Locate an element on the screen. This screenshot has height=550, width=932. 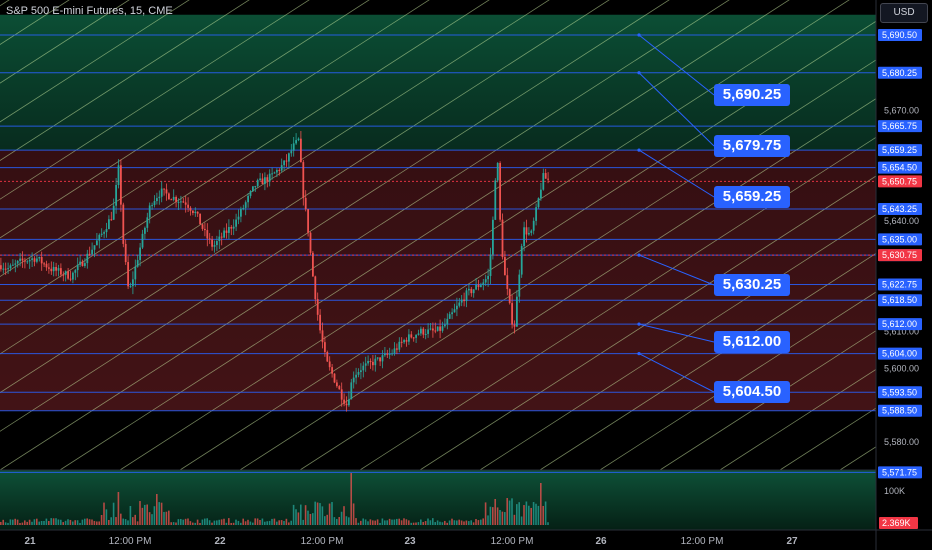
price-callout: 5,690.25 is located at coordinates (752, 95).